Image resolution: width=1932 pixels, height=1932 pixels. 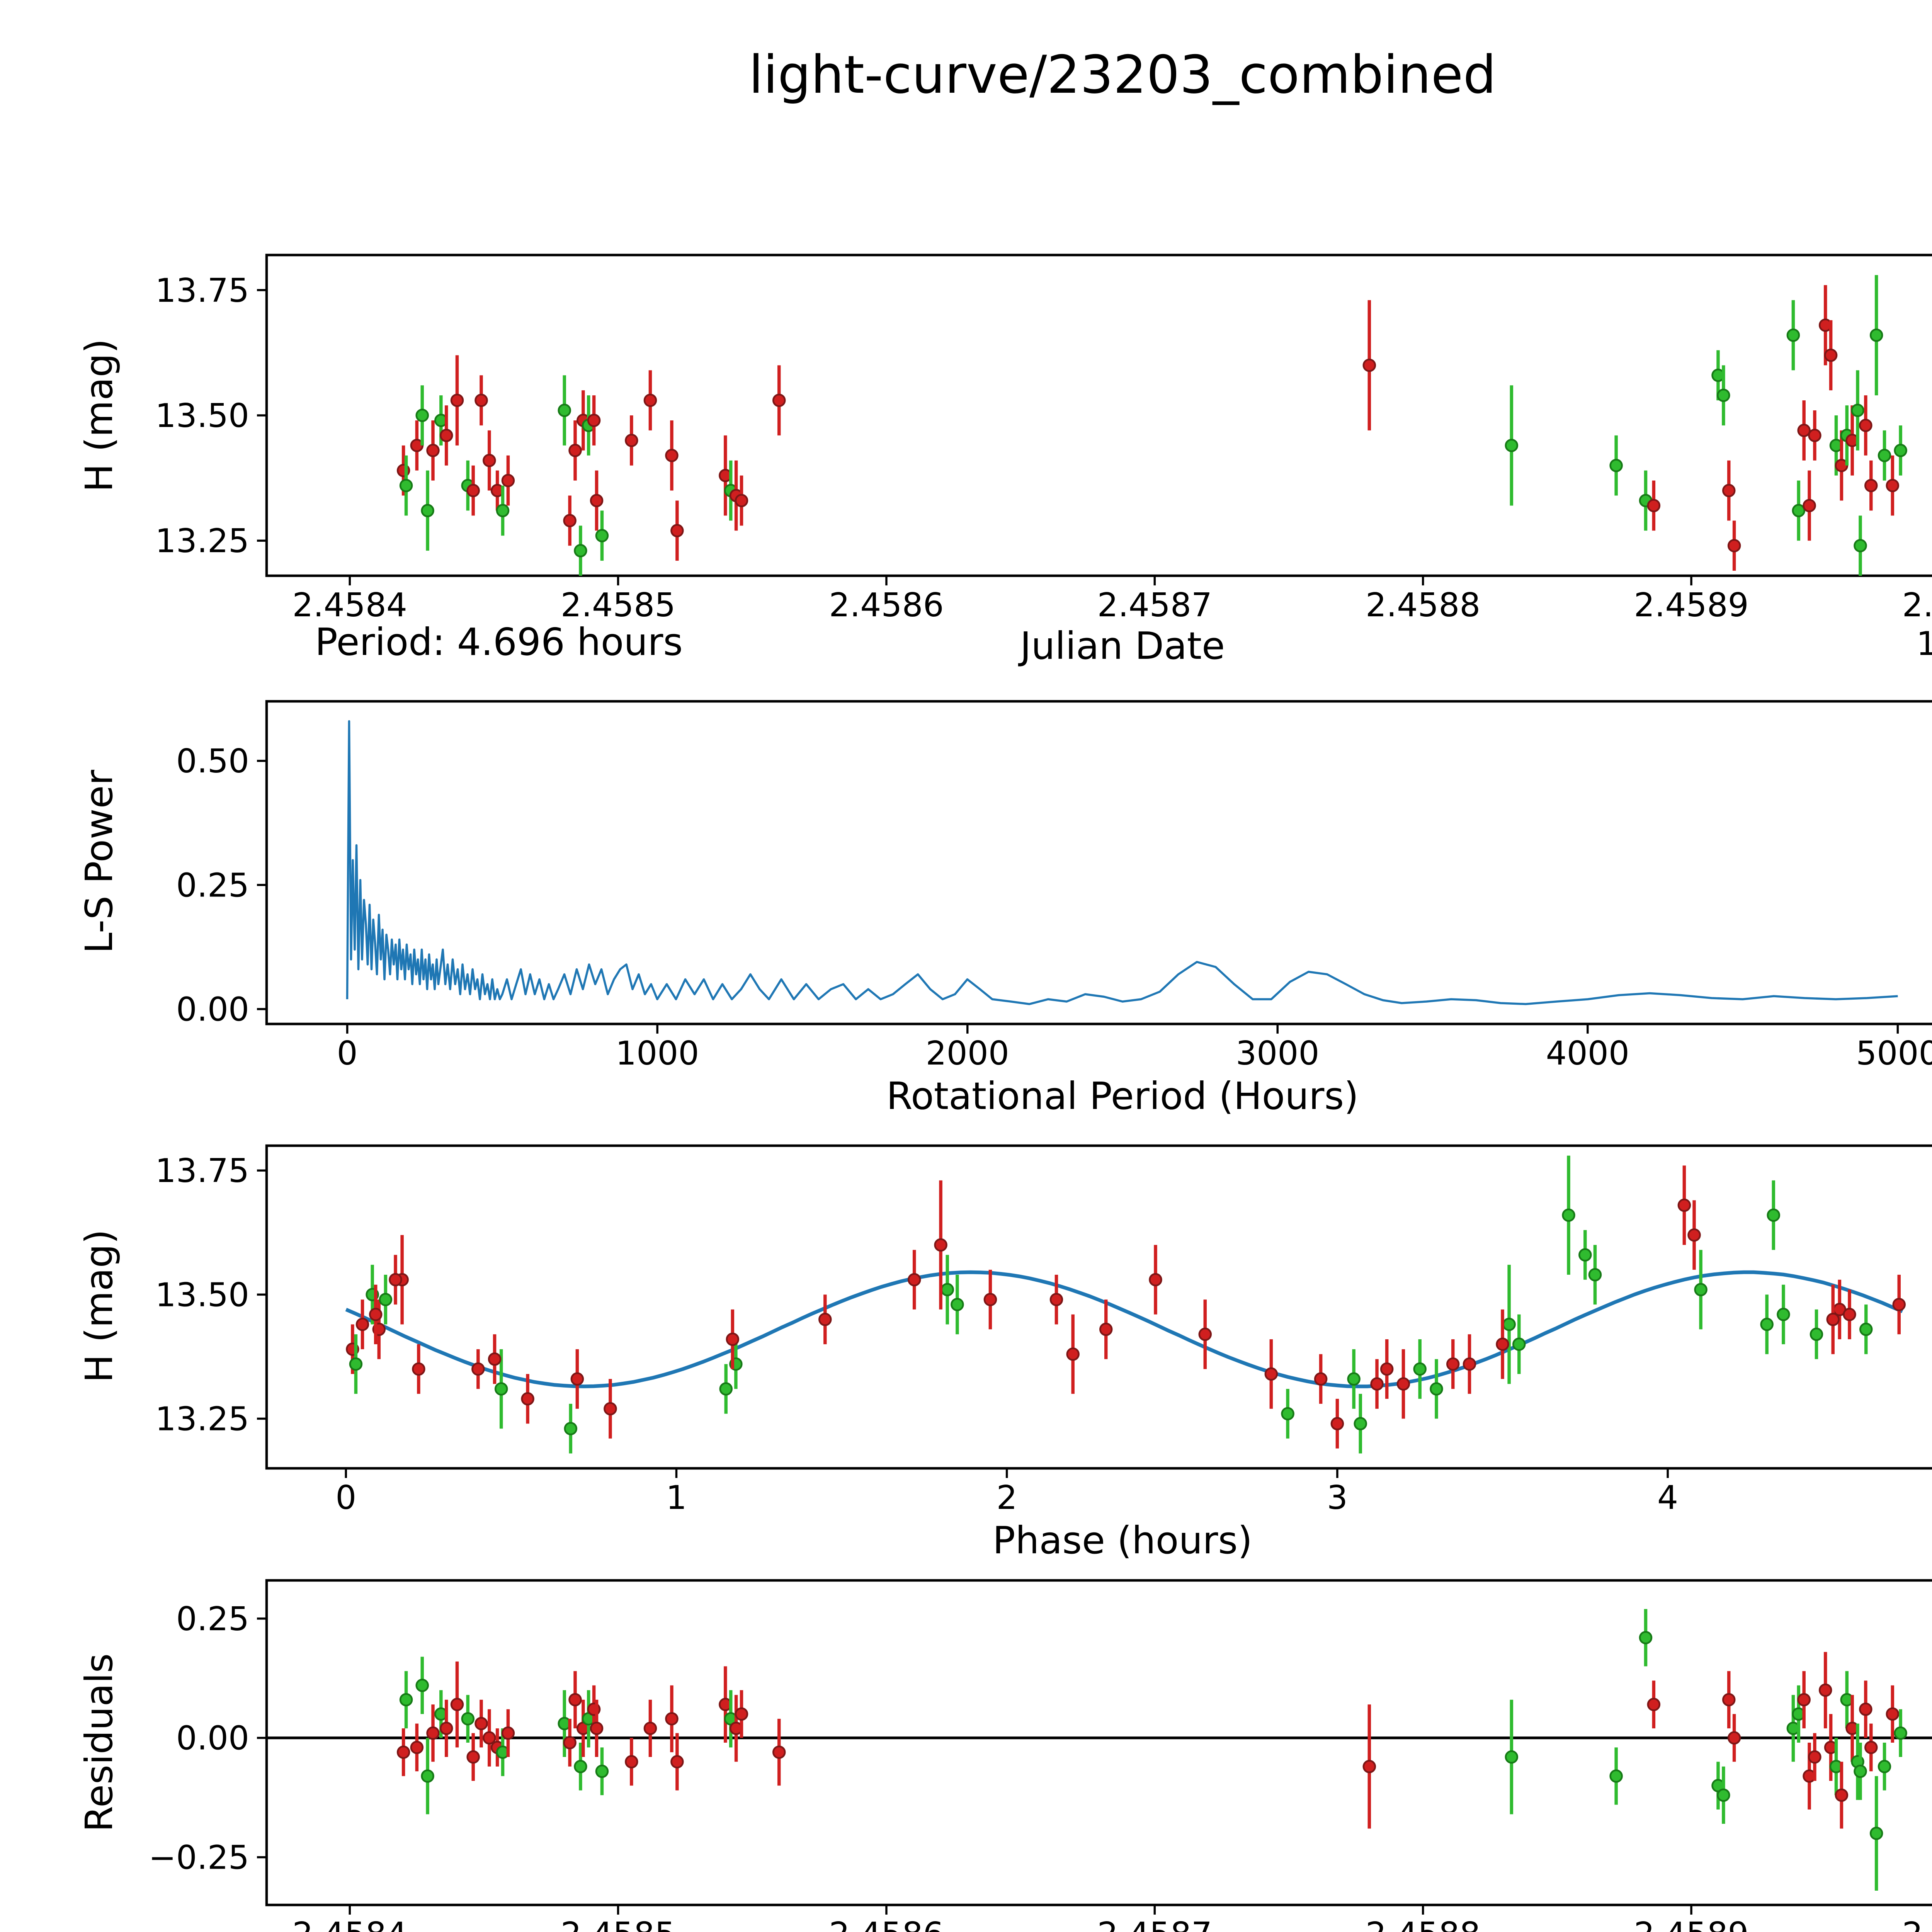 What do you see at coordinates (1007, 1498) in the screenshot?
I see `ph-x-tick-label: 2` at bounding box center [1007, 1498].